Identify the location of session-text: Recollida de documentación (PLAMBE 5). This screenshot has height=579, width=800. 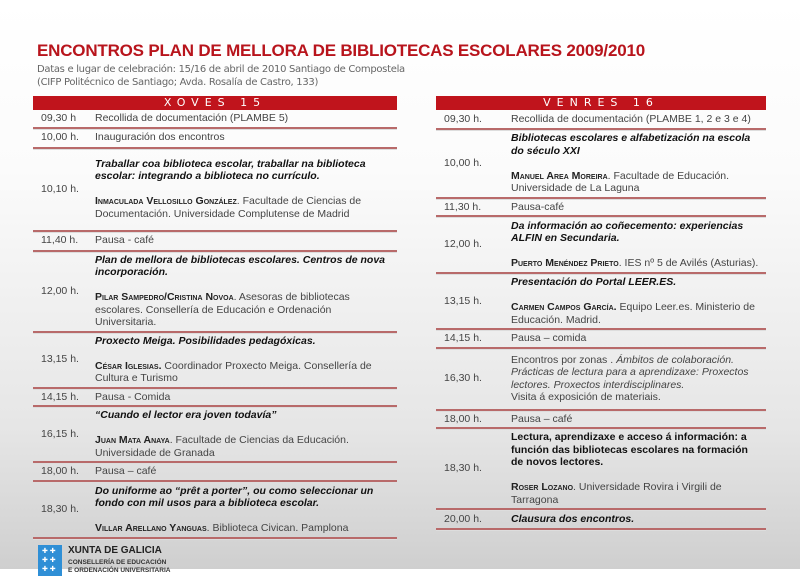
(192, 118).